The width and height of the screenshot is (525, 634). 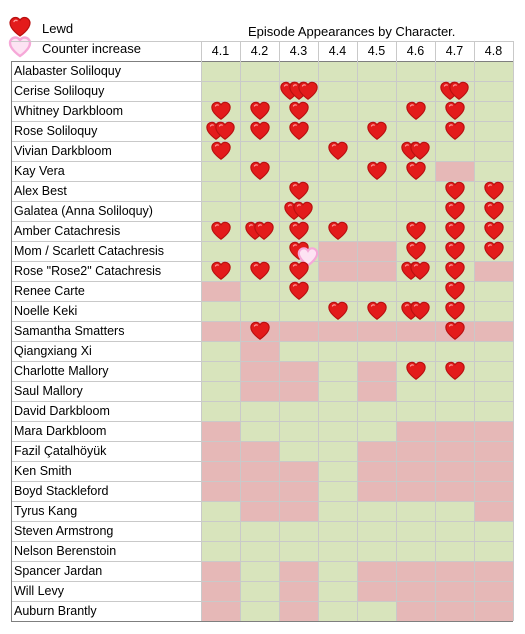 What do you see at coordinates (46, 311) in the screenshot?
I see `character-name: Noelle Keki` at bounding box center [46, 311].